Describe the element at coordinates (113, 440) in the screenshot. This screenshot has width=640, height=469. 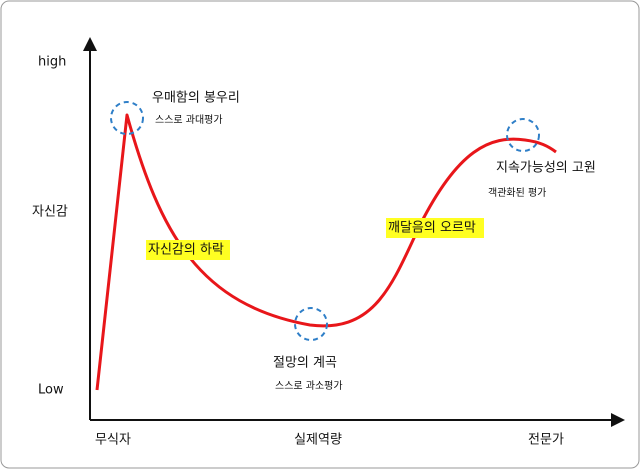
I see `x-label: 무식자` at that location.